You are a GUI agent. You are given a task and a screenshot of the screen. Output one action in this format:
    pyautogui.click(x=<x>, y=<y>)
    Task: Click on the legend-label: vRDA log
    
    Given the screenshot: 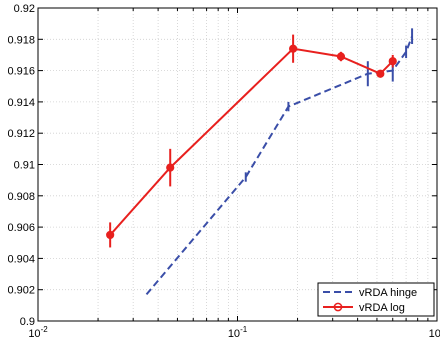 What is the action you would take?
    pyautogui.click(x=382, y=308)
    